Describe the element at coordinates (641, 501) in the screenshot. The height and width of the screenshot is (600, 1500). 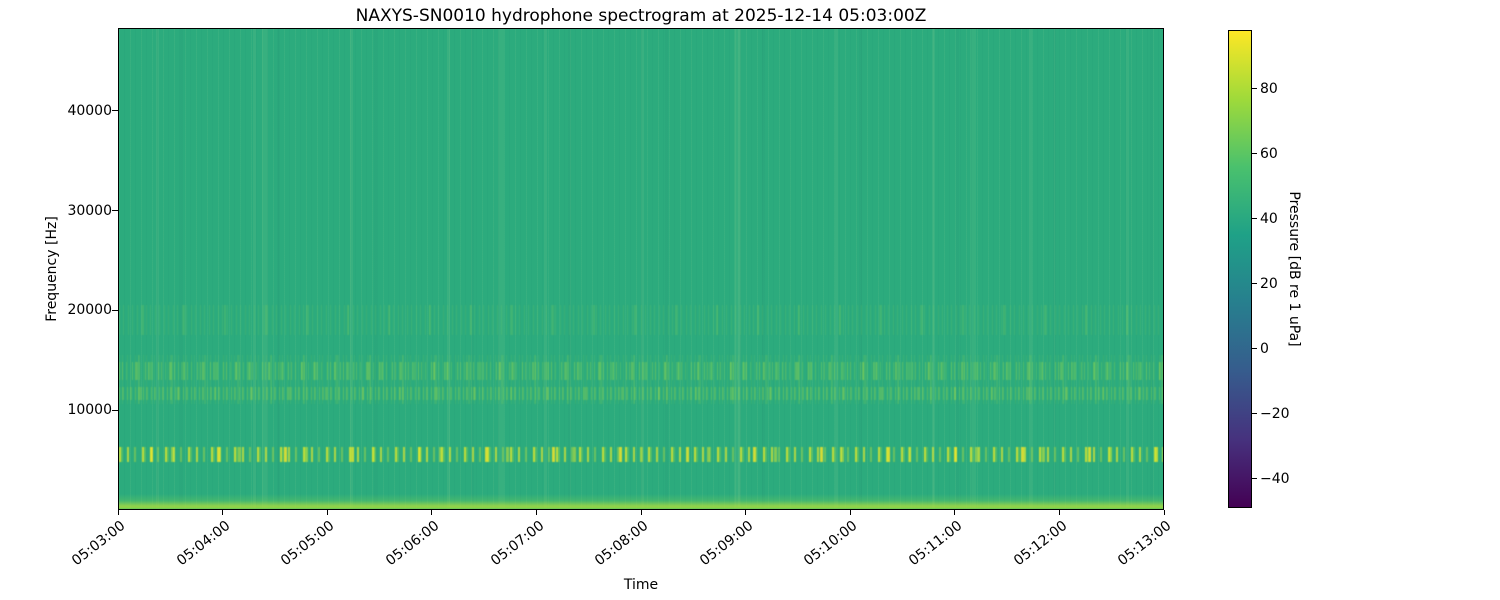
I see `lowfreq-bottom-strip` at that location.